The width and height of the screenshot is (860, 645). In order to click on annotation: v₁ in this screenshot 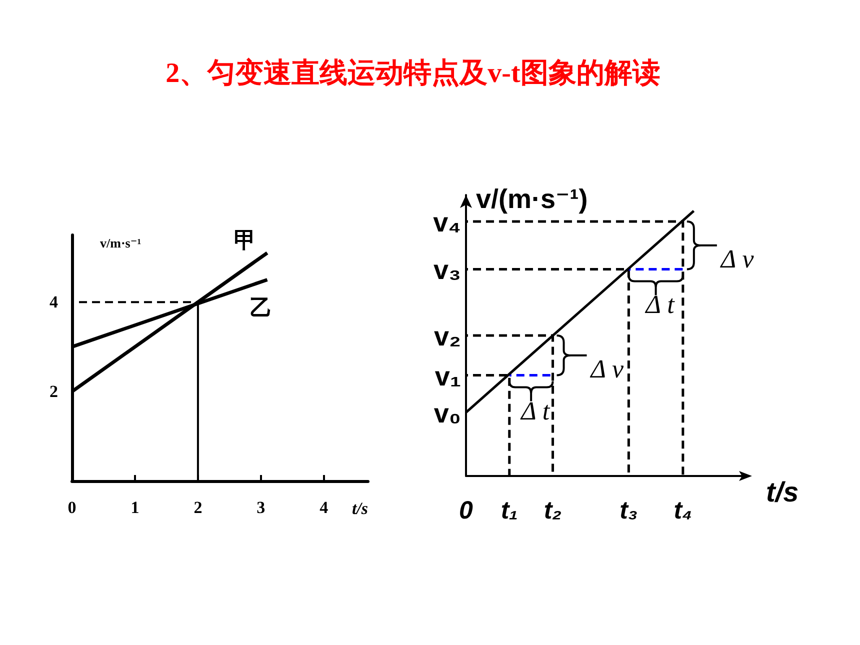, I will do `click(447, 376)`.